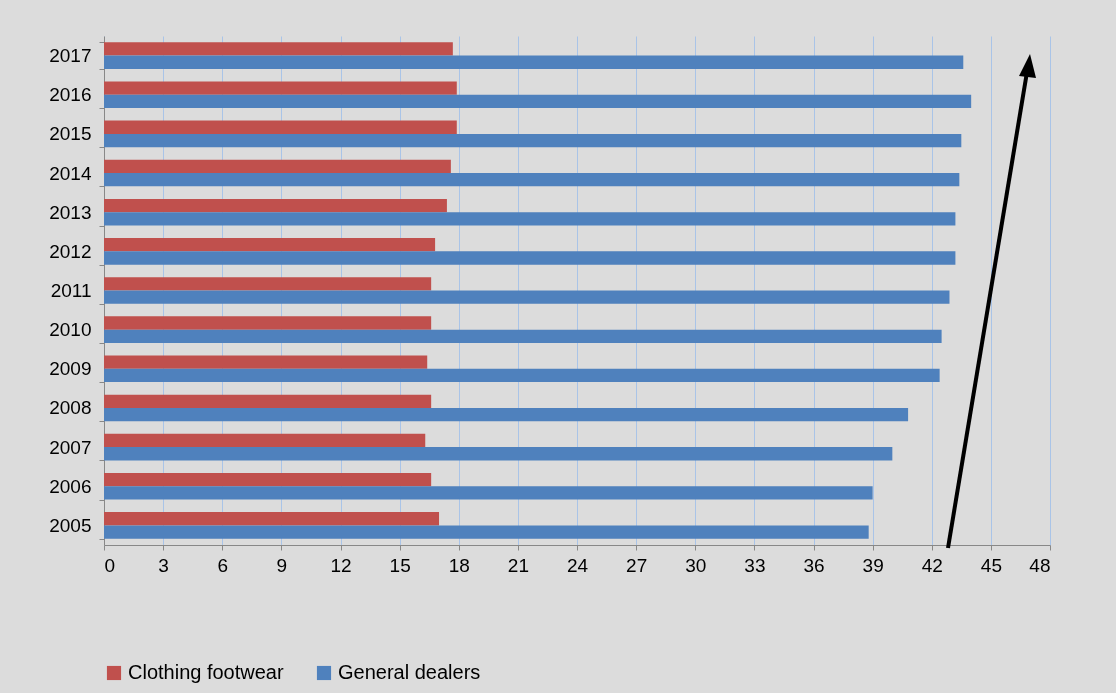  Describe the element at coordinates (223, 565) in the screenshot. I see `x-tick-label: 6` at that location.